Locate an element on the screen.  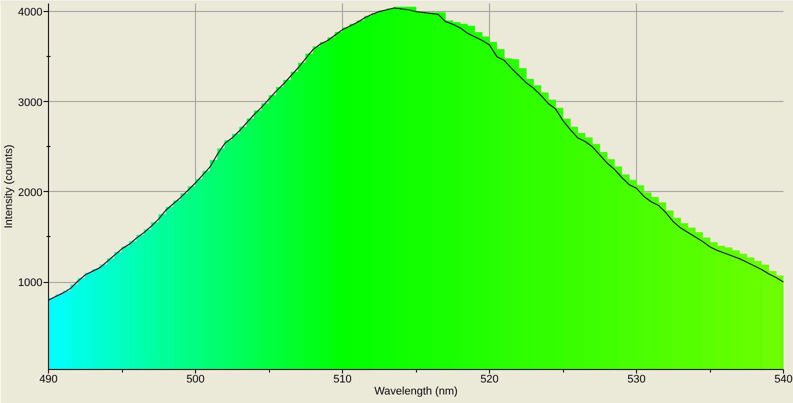
y-tick-label: 3000 is located at coordinates (30, 102).